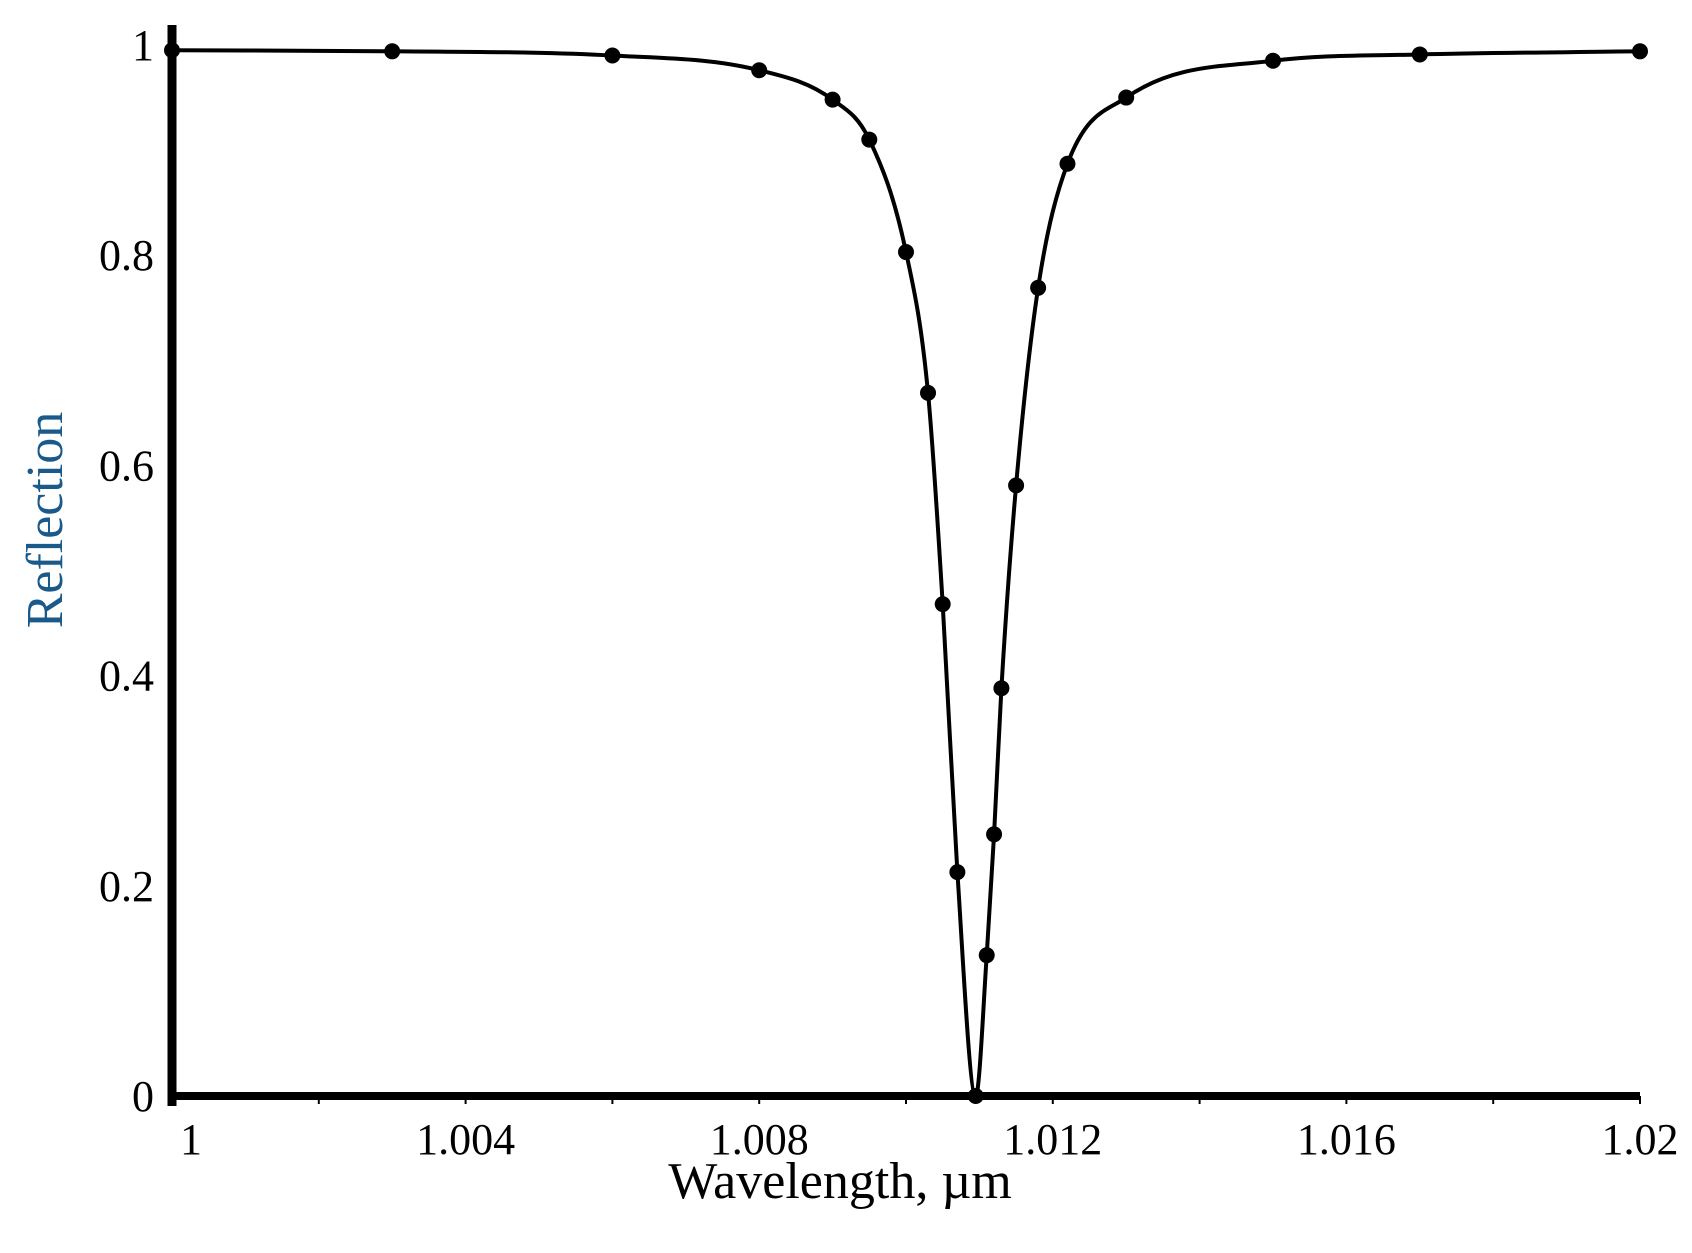  What do you see at coordinates (1640, 1139) in the screenshot?
I see `x-tick-label: 1.02` at bounding box center [1640, 1139].